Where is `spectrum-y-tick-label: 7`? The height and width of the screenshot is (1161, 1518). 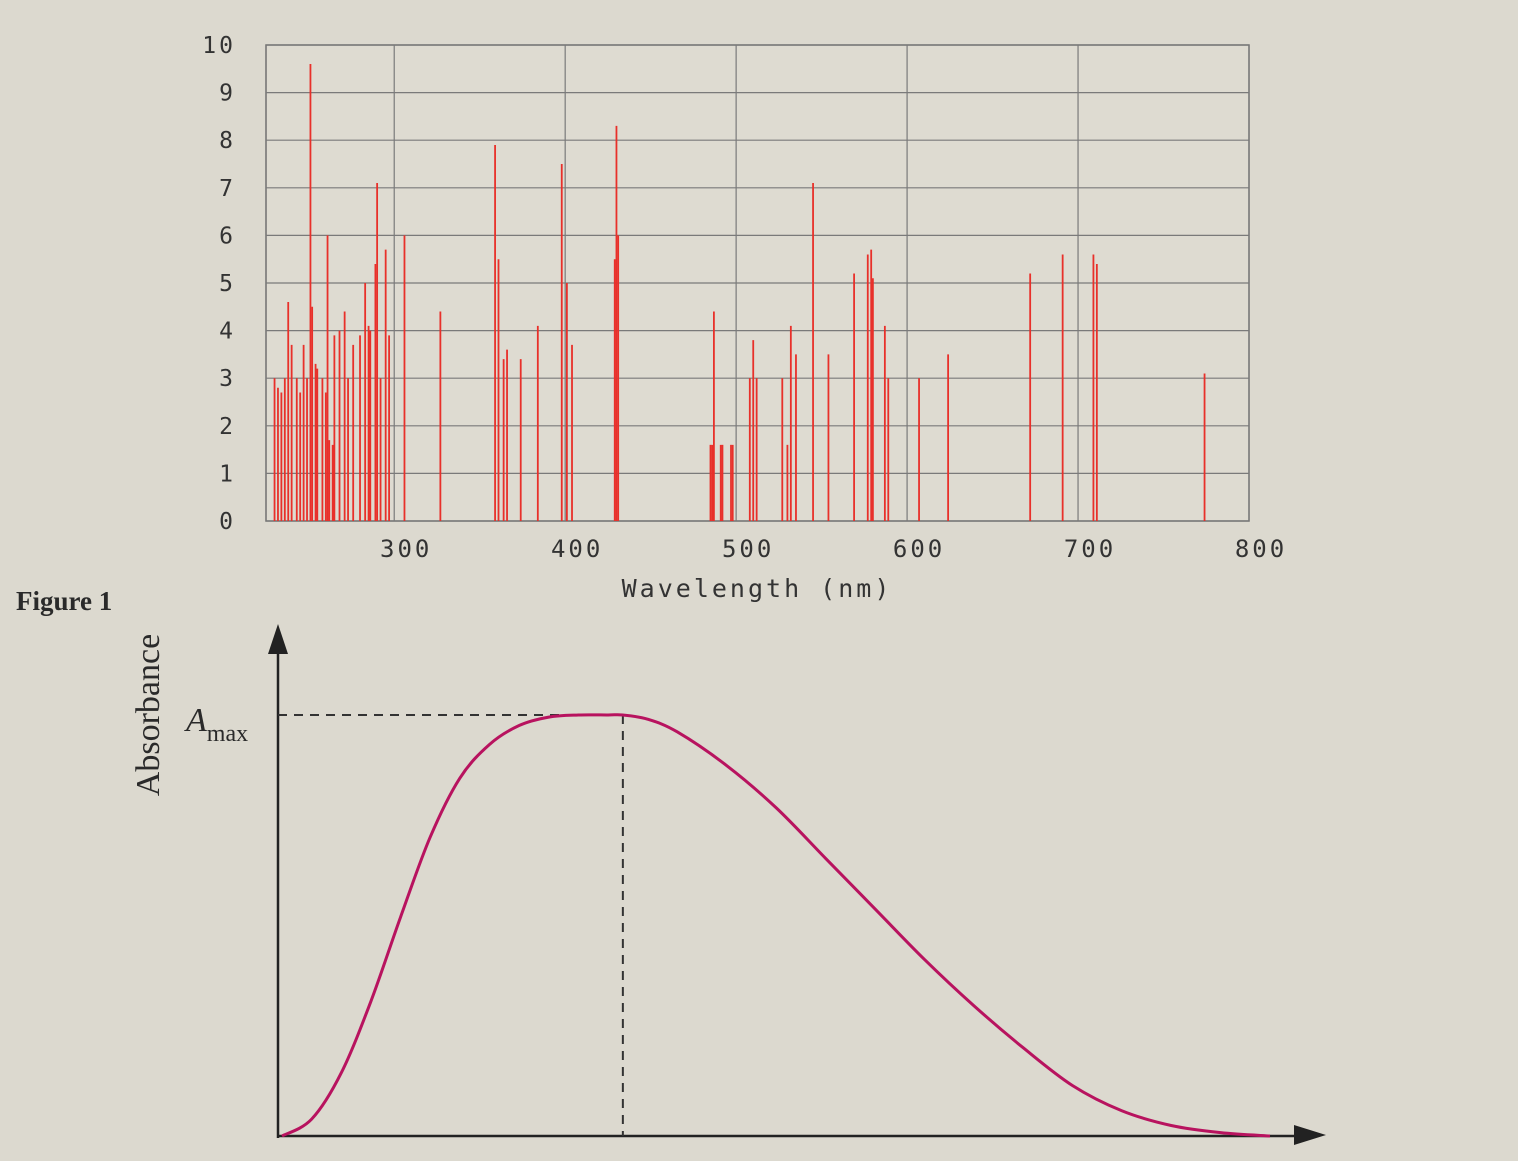
spectrum-y-tick-label: 7 is located at coordinates (227, 189).